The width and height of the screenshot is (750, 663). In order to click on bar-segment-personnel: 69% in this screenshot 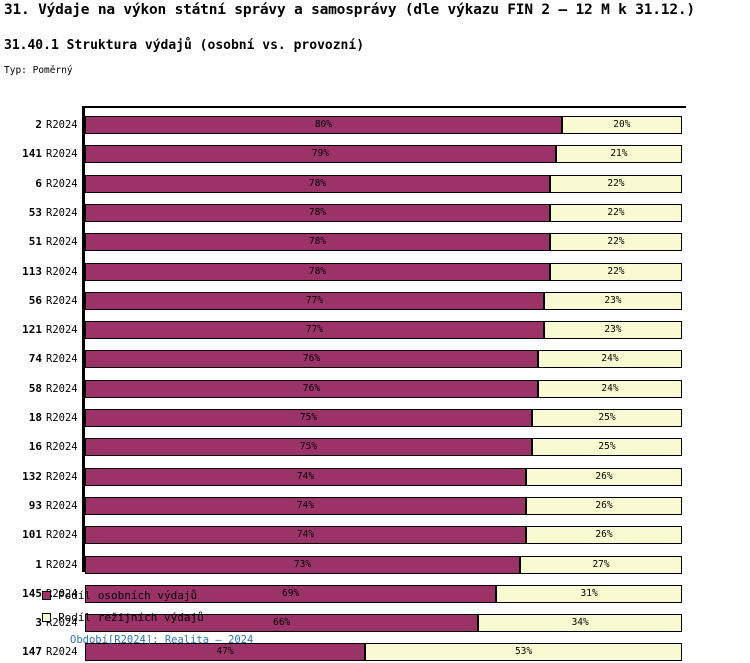, I will do `click(291, 593)`.